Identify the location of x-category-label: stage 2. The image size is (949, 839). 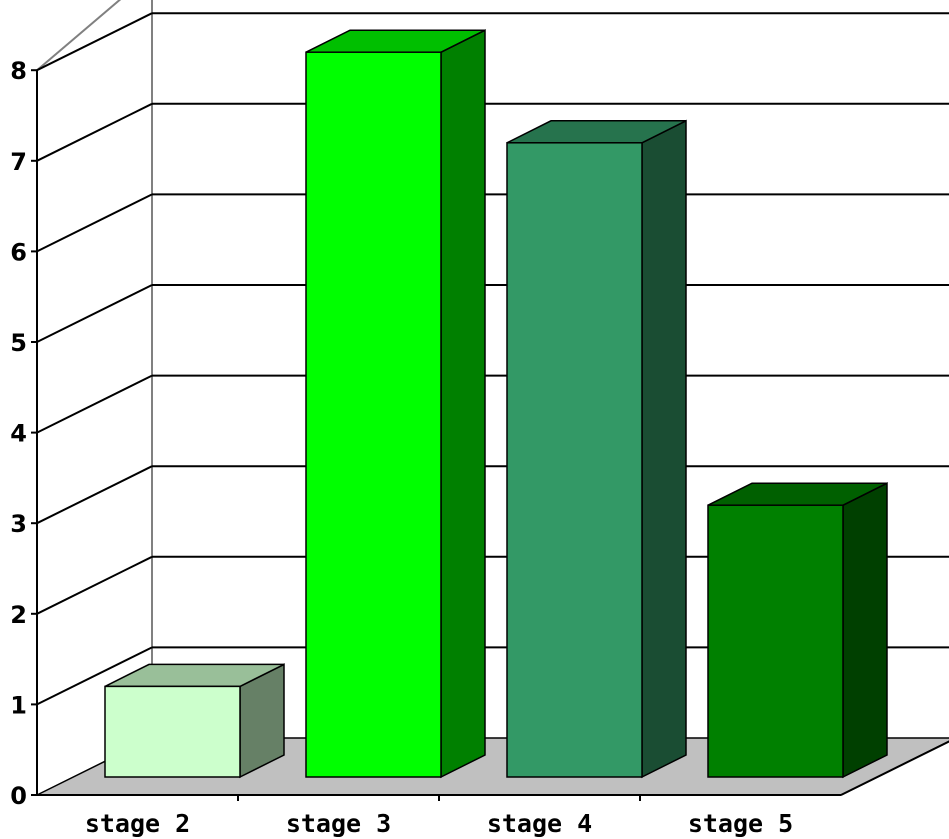
(137, 823).